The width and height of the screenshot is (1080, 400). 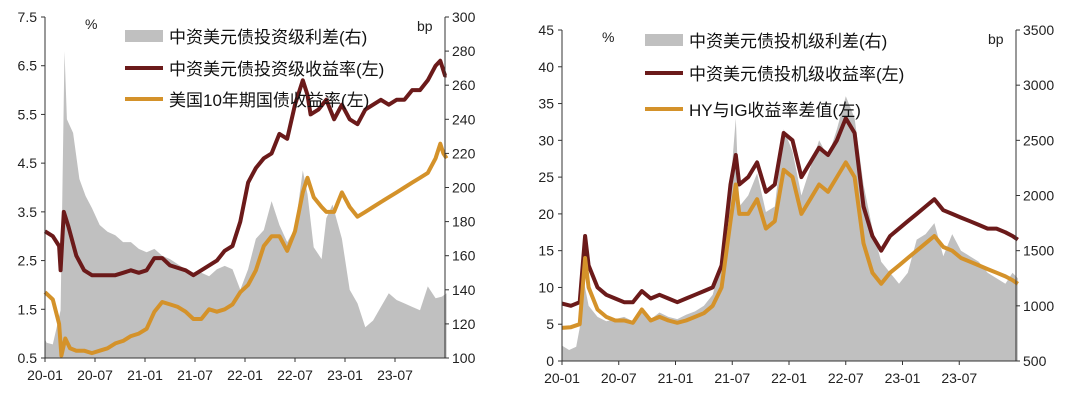 I want to click on y-right-tick-label: 180, so click(x=464, y=222).